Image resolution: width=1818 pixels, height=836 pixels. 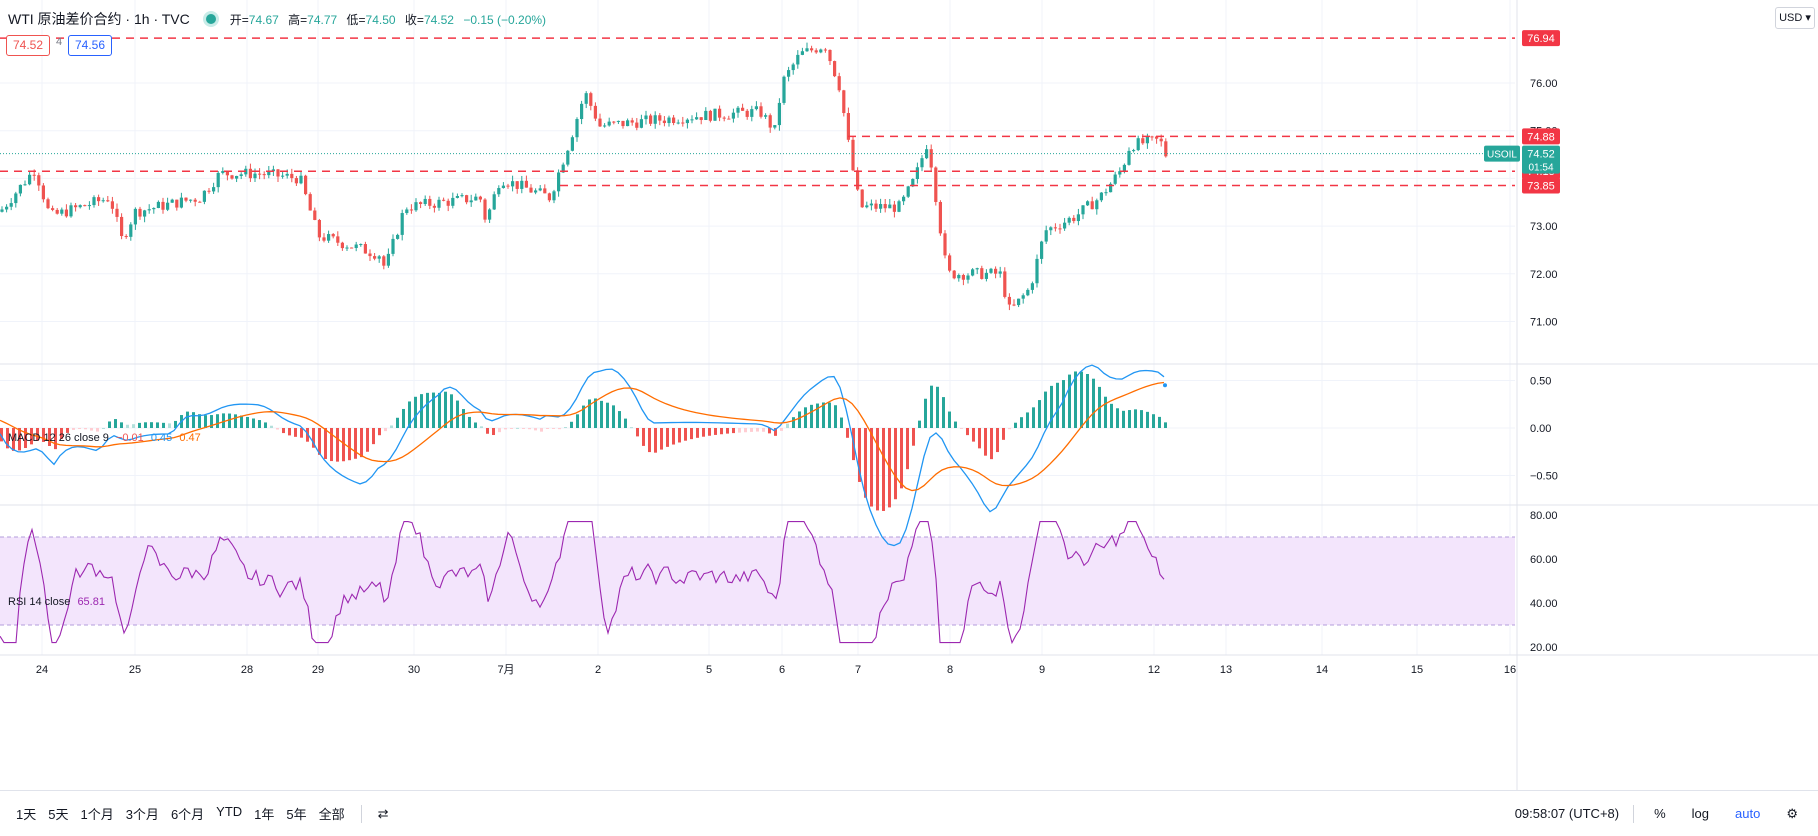 I want to click on macd-title: MACD 12 26 close 9, so click(x=58, y=438).